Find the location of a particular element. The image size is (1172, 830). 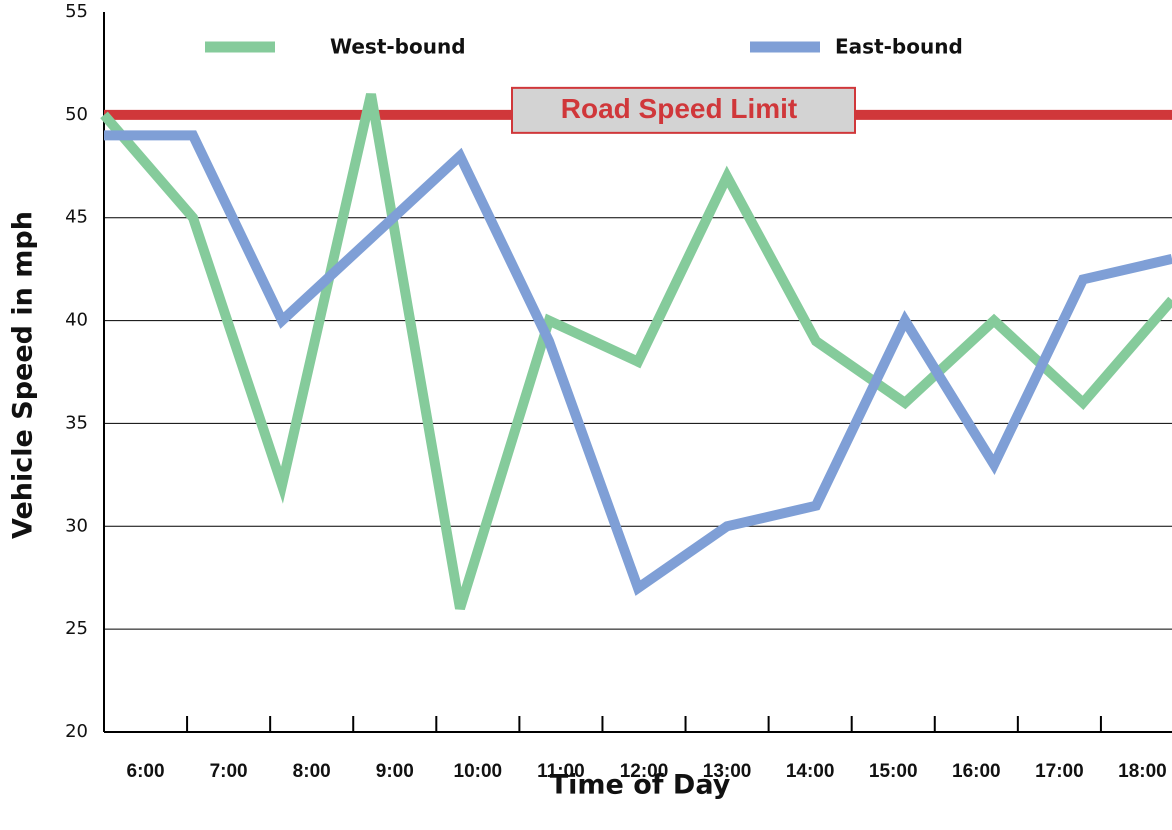

reference-label-box is located at coordinates (683, 110).